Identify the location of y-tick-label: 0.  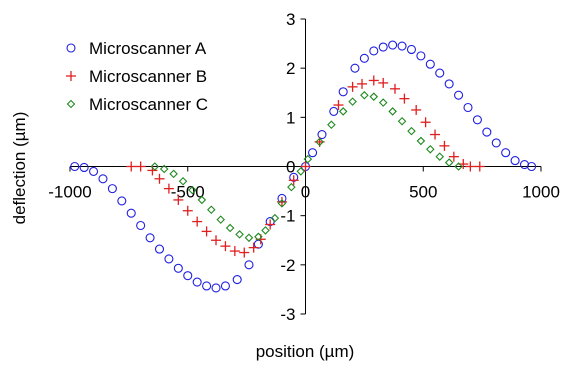
(290, 167).